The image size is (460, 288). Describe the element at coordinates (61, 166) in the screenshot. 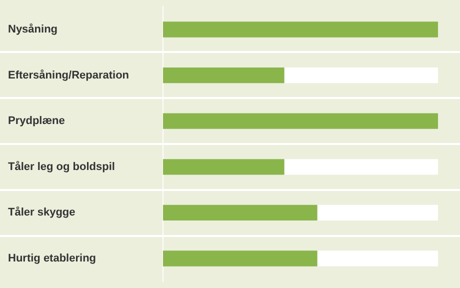

I see `y-tick-label: Tåler leg og boldspil` at that location.